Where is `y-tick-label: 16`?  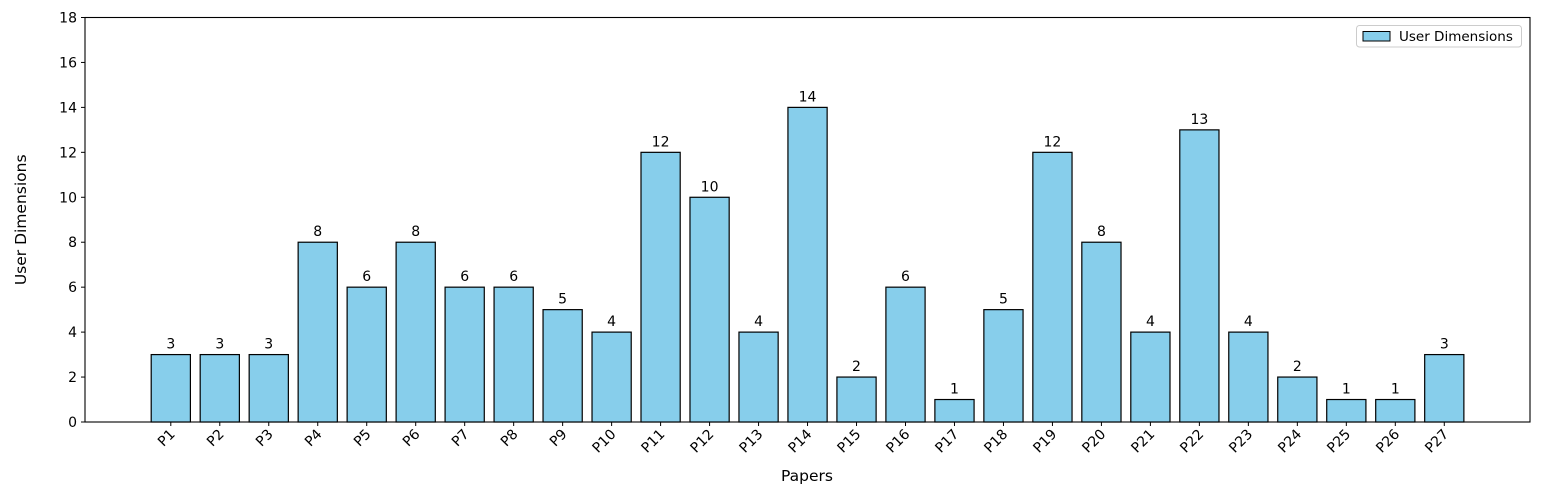
y-tick-label: 16 is located at coordinates (68, 63).